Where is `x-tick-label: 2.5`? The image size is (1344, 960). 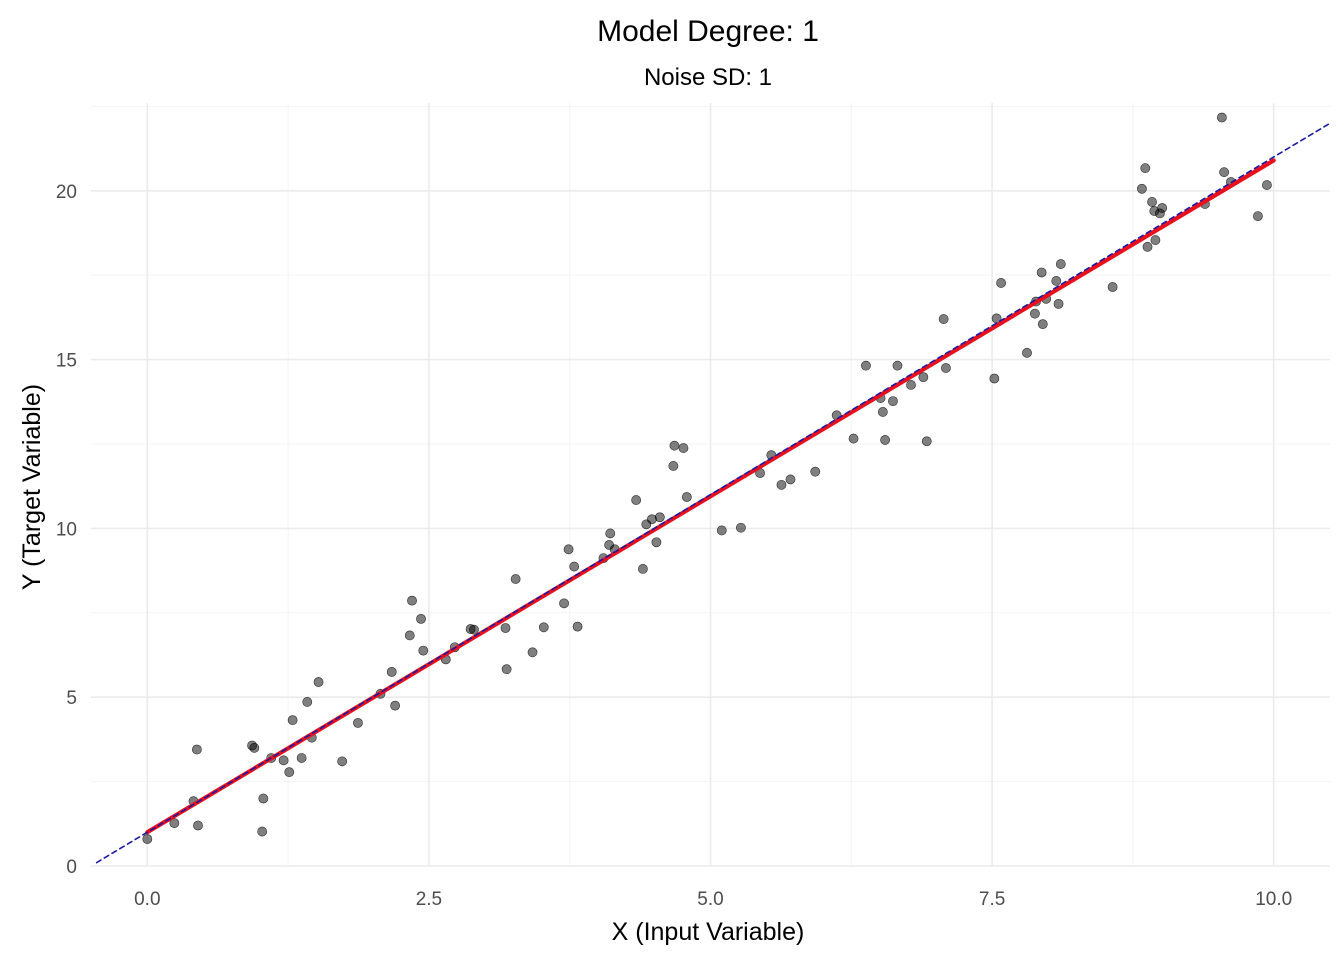 x-tick-label: 2.5 is located at coordinates (429, 899).